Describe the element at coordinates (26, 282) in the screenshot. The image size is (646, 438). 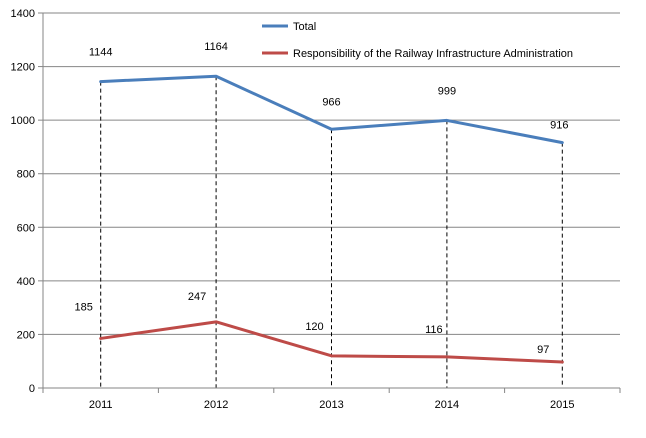
I see `y-tick-label: 400` at that location.